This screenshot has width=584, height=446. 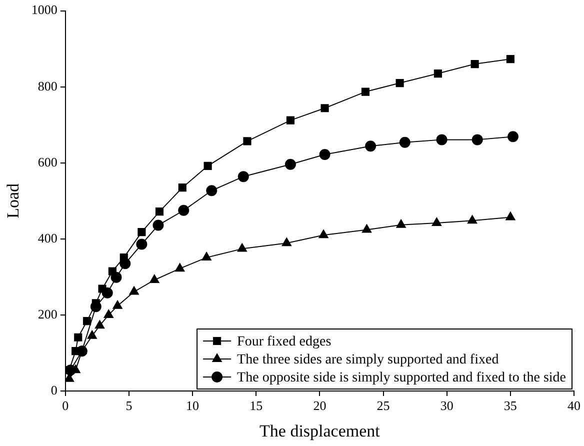 What do you see at coordinates (44, 10) in the screenshot?
I see `y-tick-label: 1000` at bounding box center [44, 10].